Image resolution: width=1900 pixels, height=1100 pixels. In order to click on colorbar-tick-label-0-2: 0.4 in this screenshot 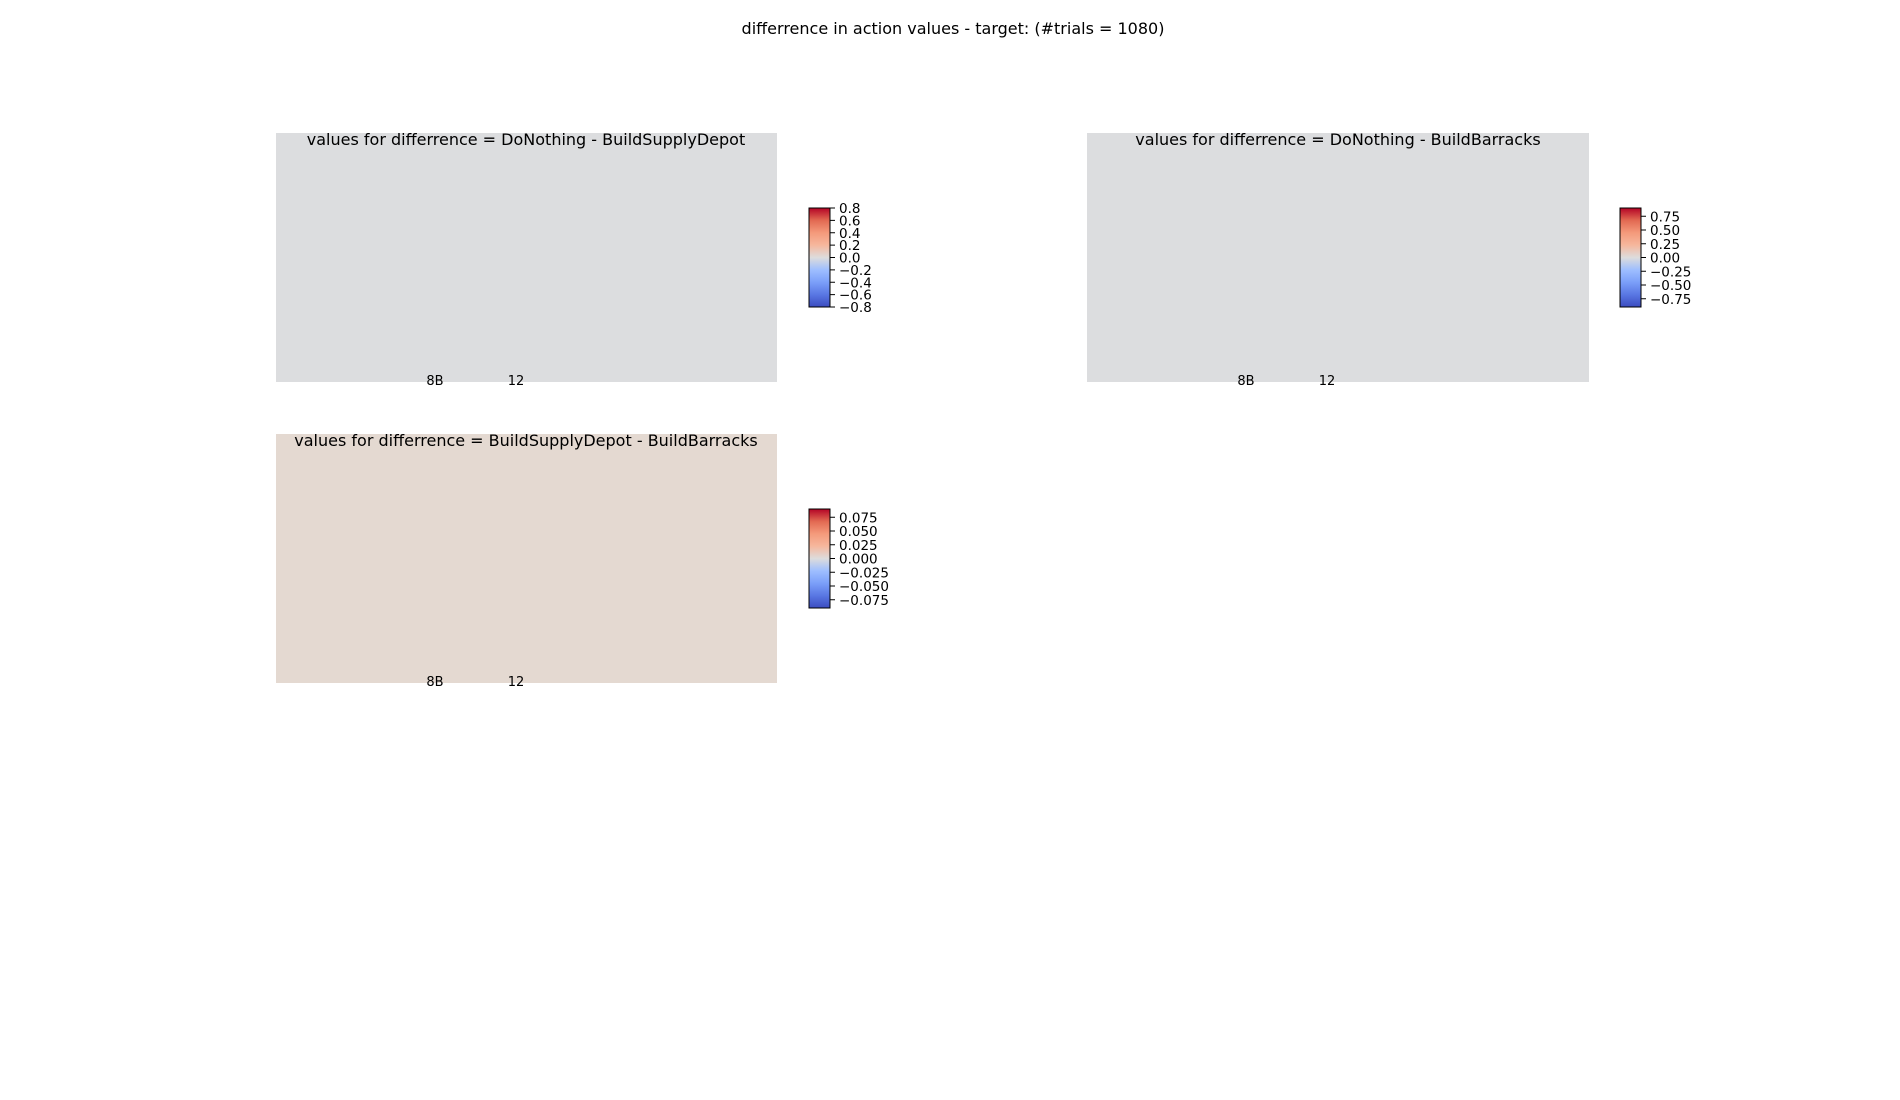, I will do `click(849, 234)`.